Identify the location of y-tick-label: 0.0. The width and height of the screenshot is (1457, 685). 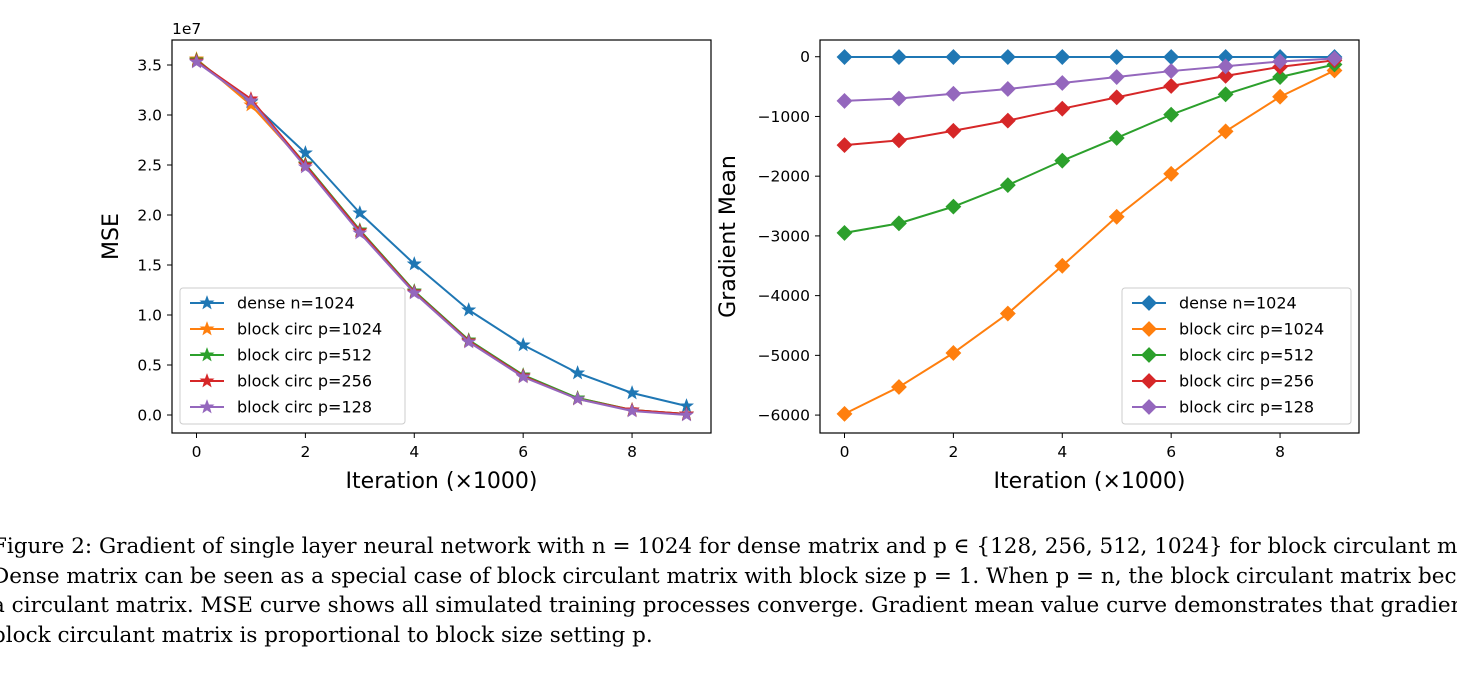
(149, 416).